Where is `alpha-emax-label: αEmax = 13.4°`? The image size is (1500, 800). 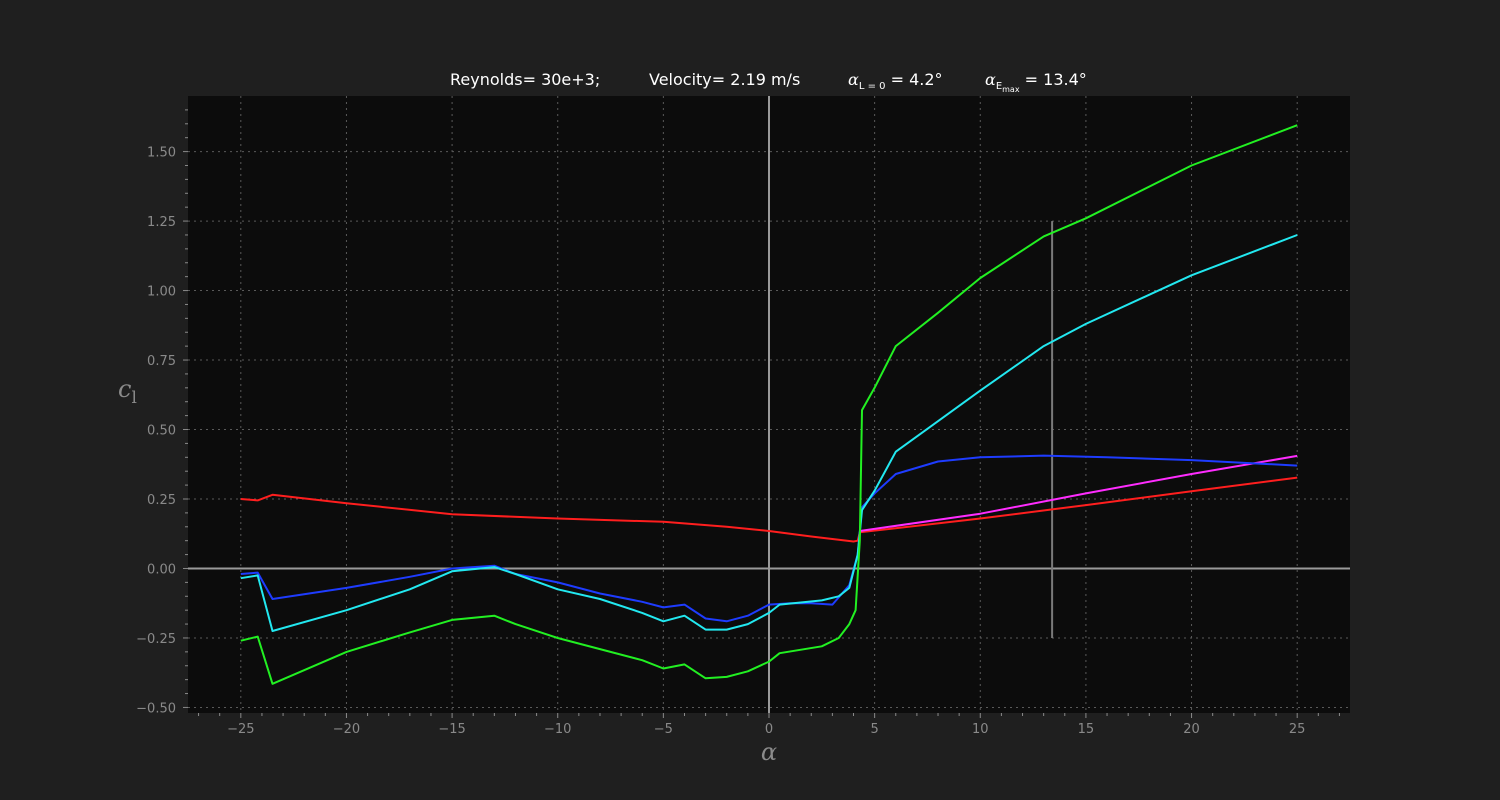
alpha-emax-label: αEmax = 13.4° is located at coordinates (1036, 82).